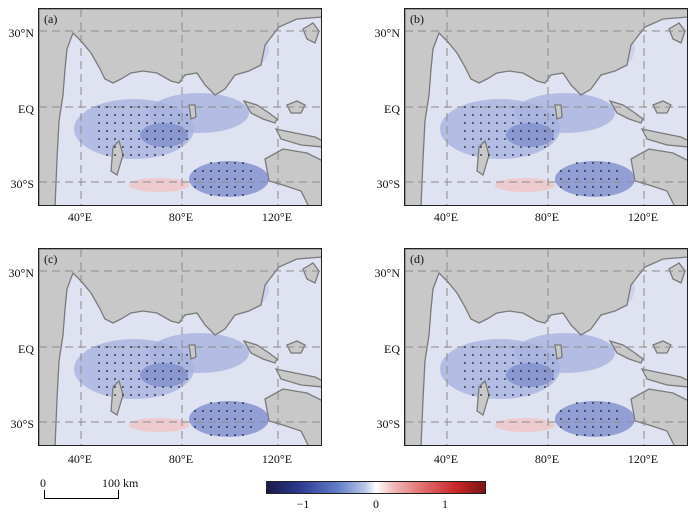 The height and width of the screenshot is (514, 700). Describe the element at coordinates (147, 491) in the screenshot. I see `scale-bar: 0 100 km` at that location.